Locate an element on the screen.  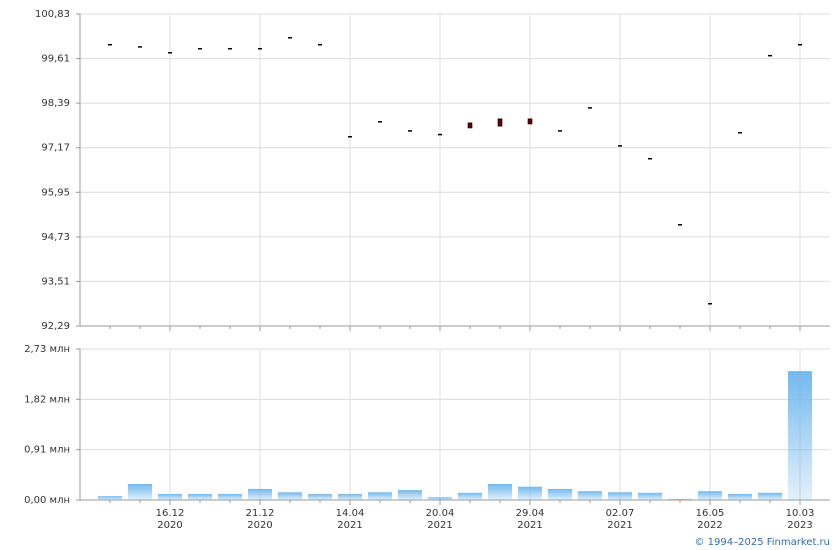
x-tick-label: 02.07 is located at coordinates (620, 513).